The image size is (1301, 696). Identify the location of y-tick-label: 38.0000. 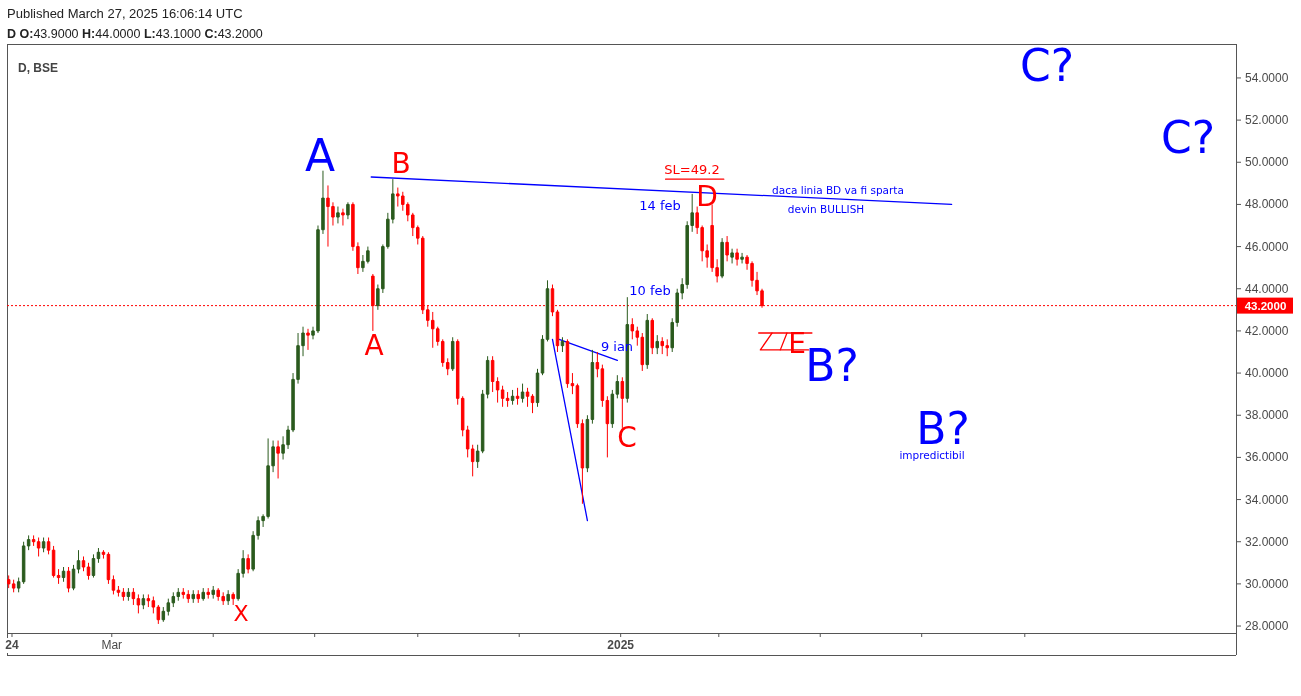
(1267, 415).